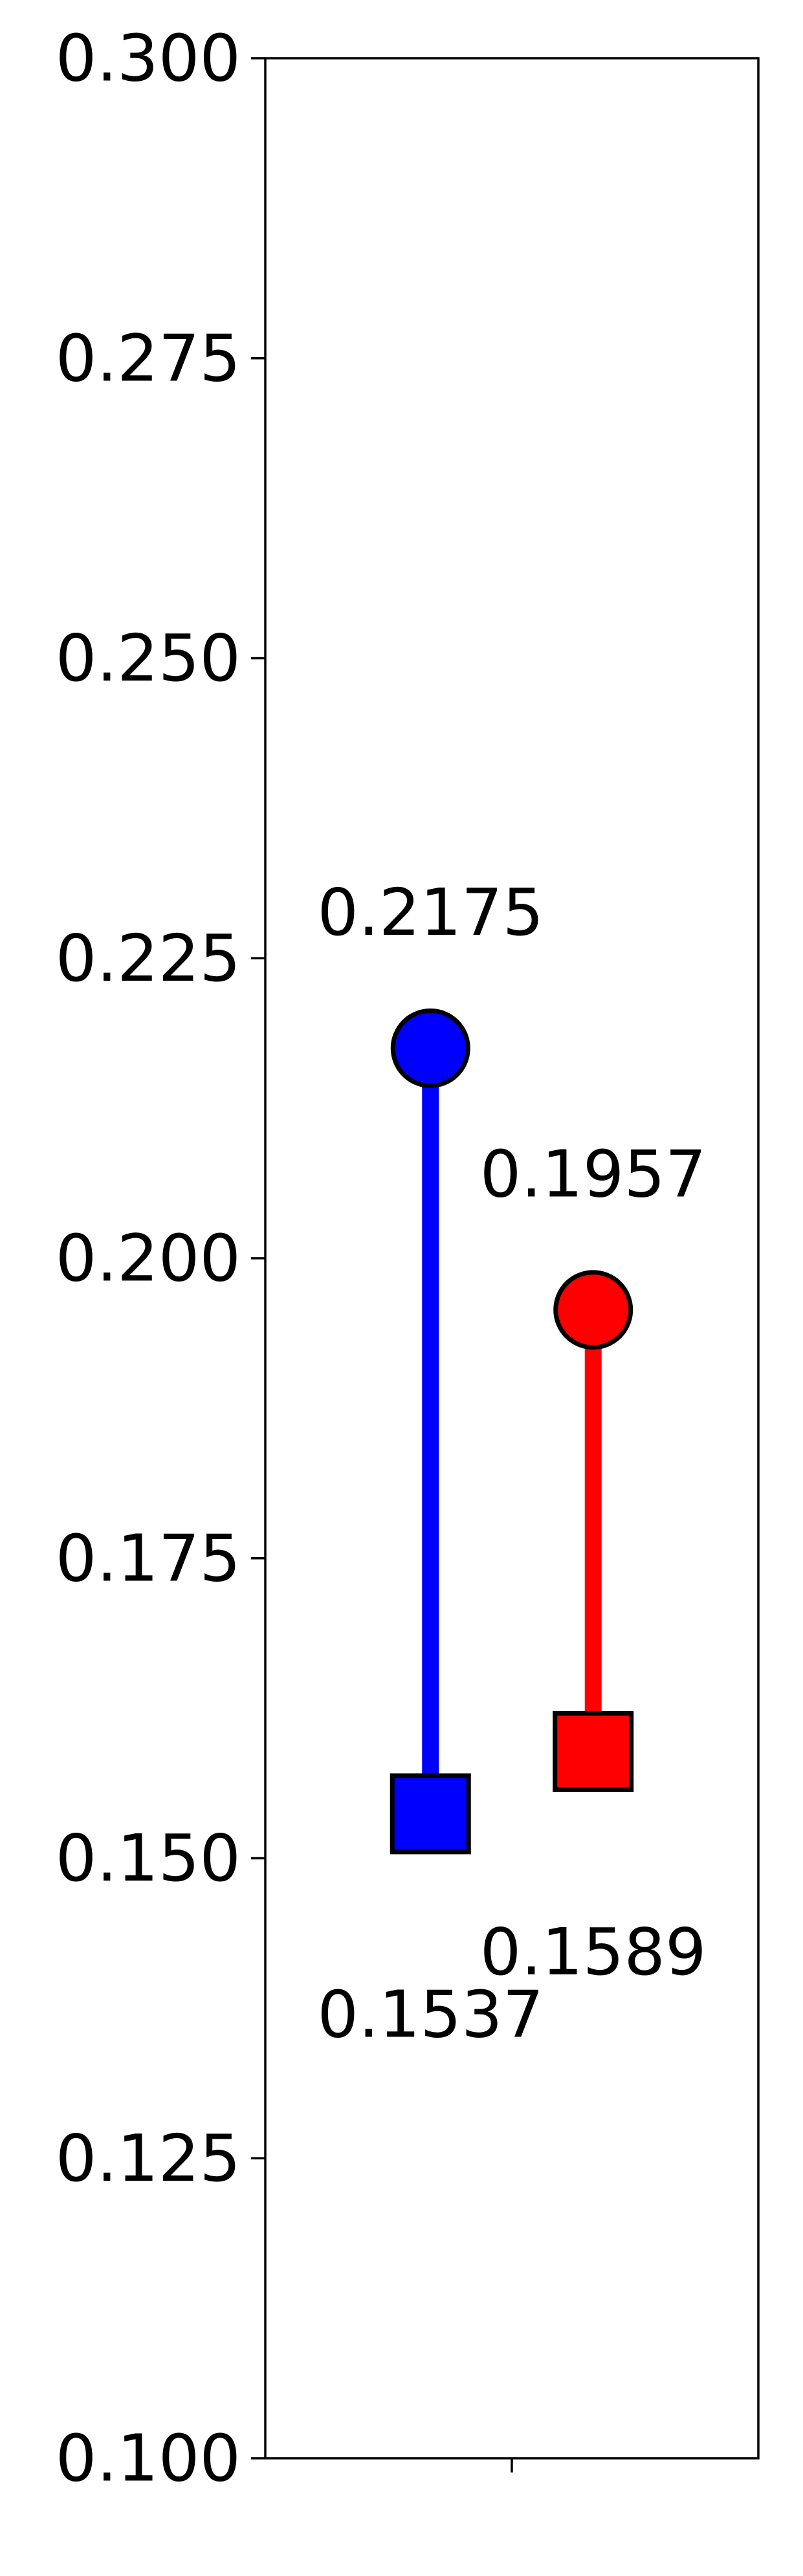  What do you see at coordinates (148, 1858) in the screenshot?
I see `y-tick-label: 0.150` at bounding box center [148, 1858].